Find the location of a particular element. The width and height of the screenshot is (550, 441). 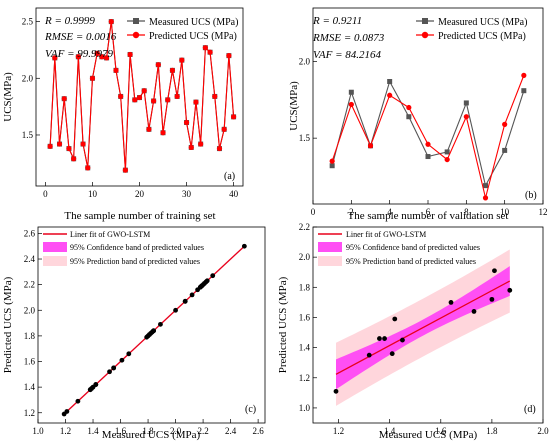

stat-r-a: R = 0.9999 is located at coordinates (69, 21).